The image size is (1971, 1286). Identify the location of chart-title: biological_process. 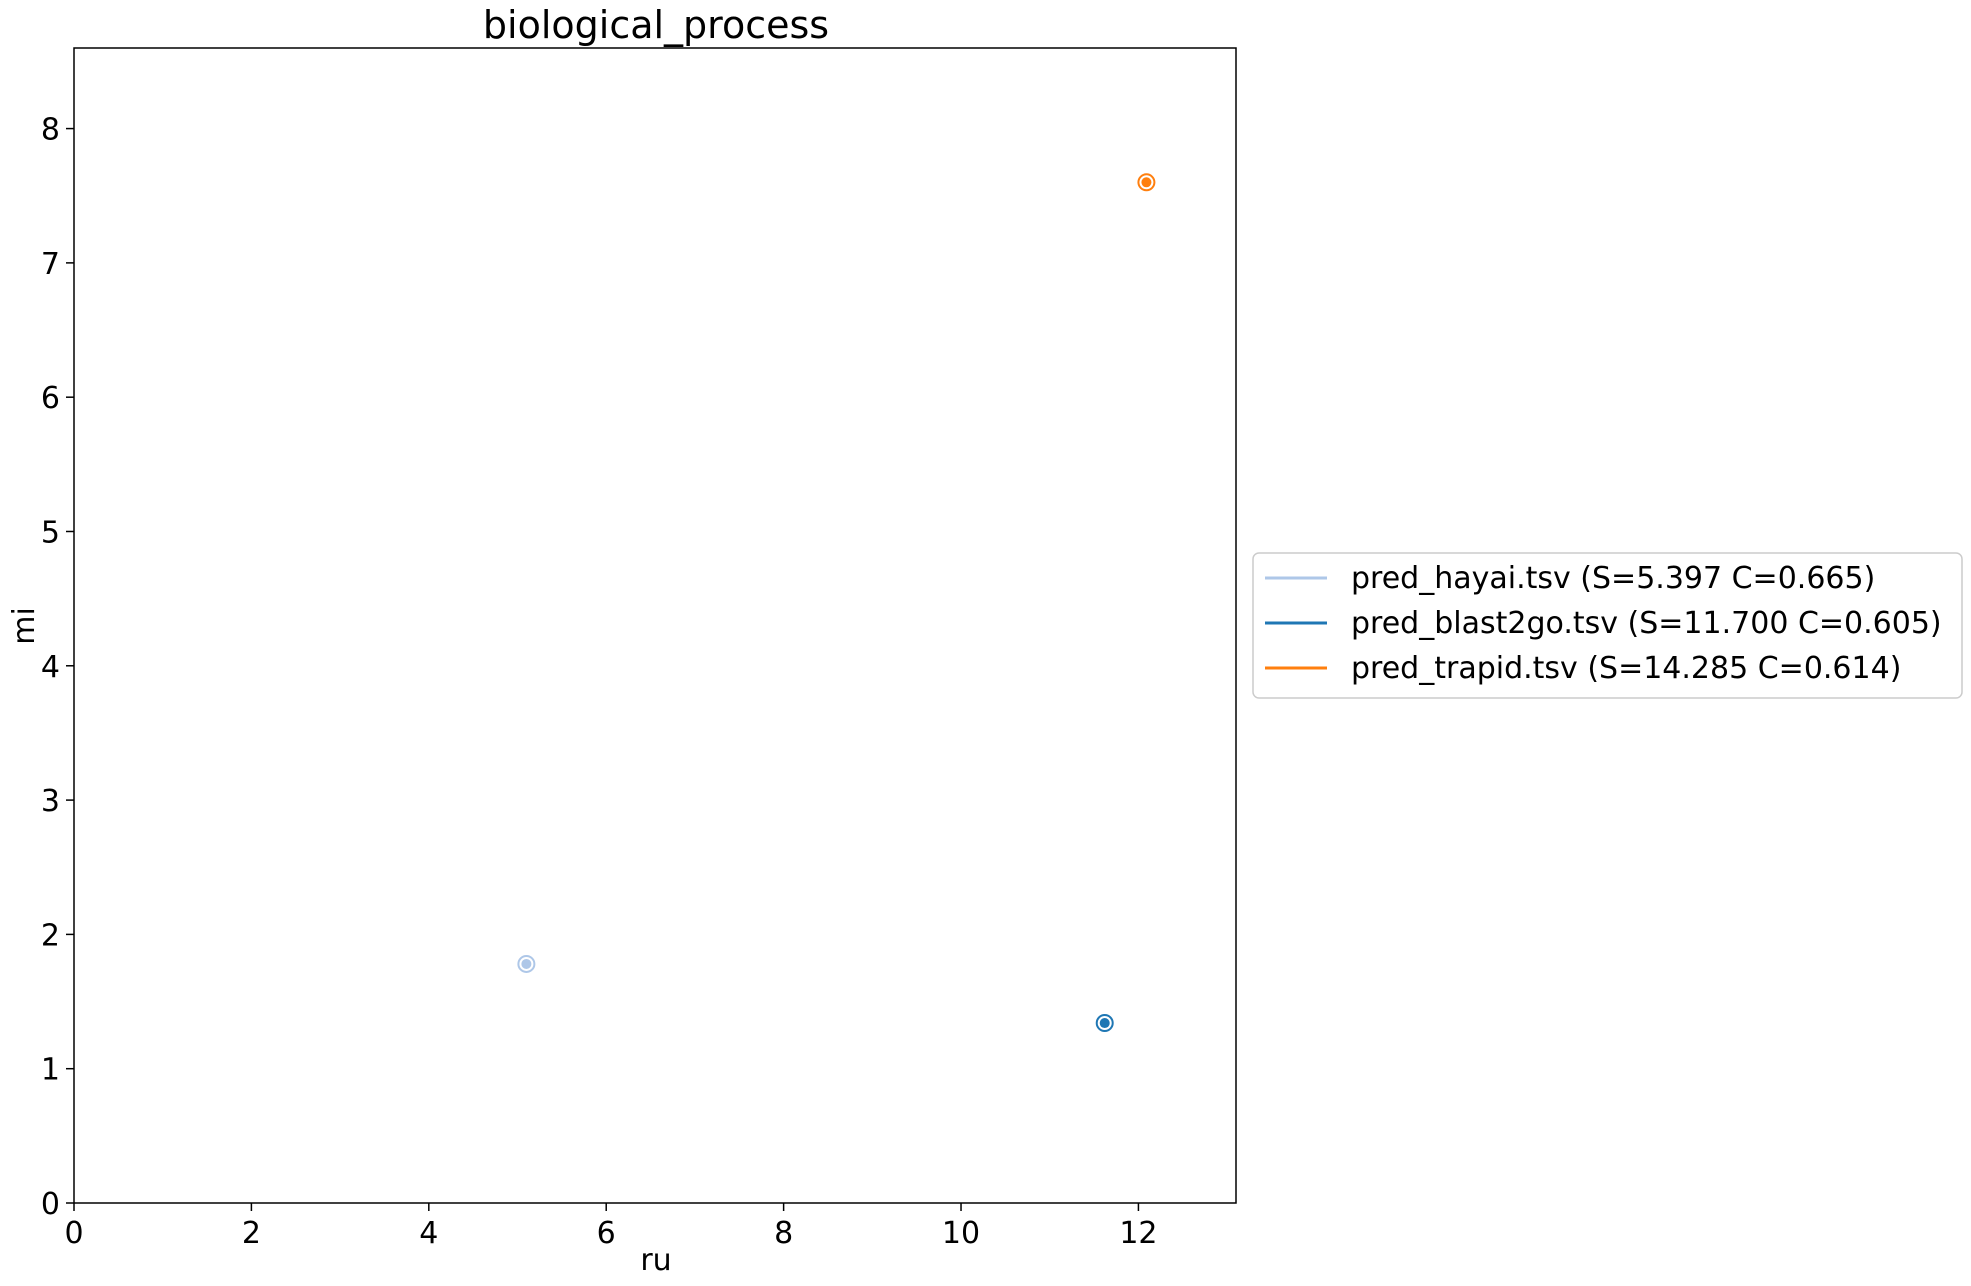
(656, 25).